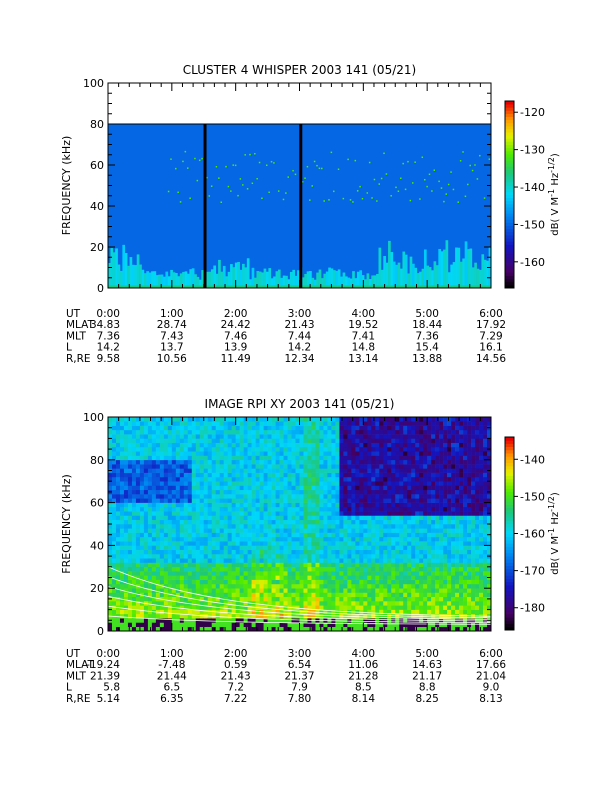  Describe the element at coordinates (69, 348) in the screenshot. I see `ephemeris-row-label: L` at that location.